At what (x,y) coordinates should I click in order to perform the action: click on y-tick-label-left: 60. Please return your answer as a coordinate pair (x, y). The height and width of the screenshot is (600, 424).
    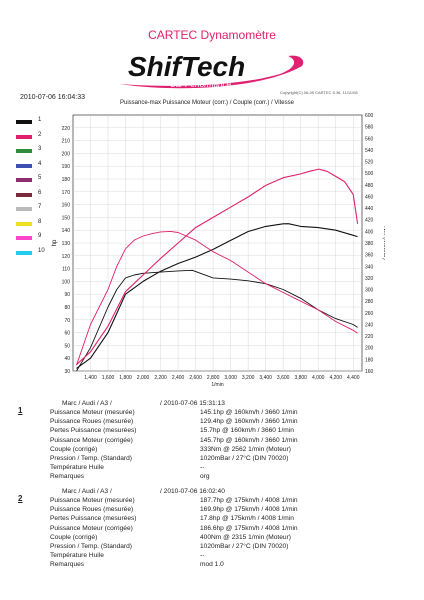
    Looking at the image, I should click on (67, 334).